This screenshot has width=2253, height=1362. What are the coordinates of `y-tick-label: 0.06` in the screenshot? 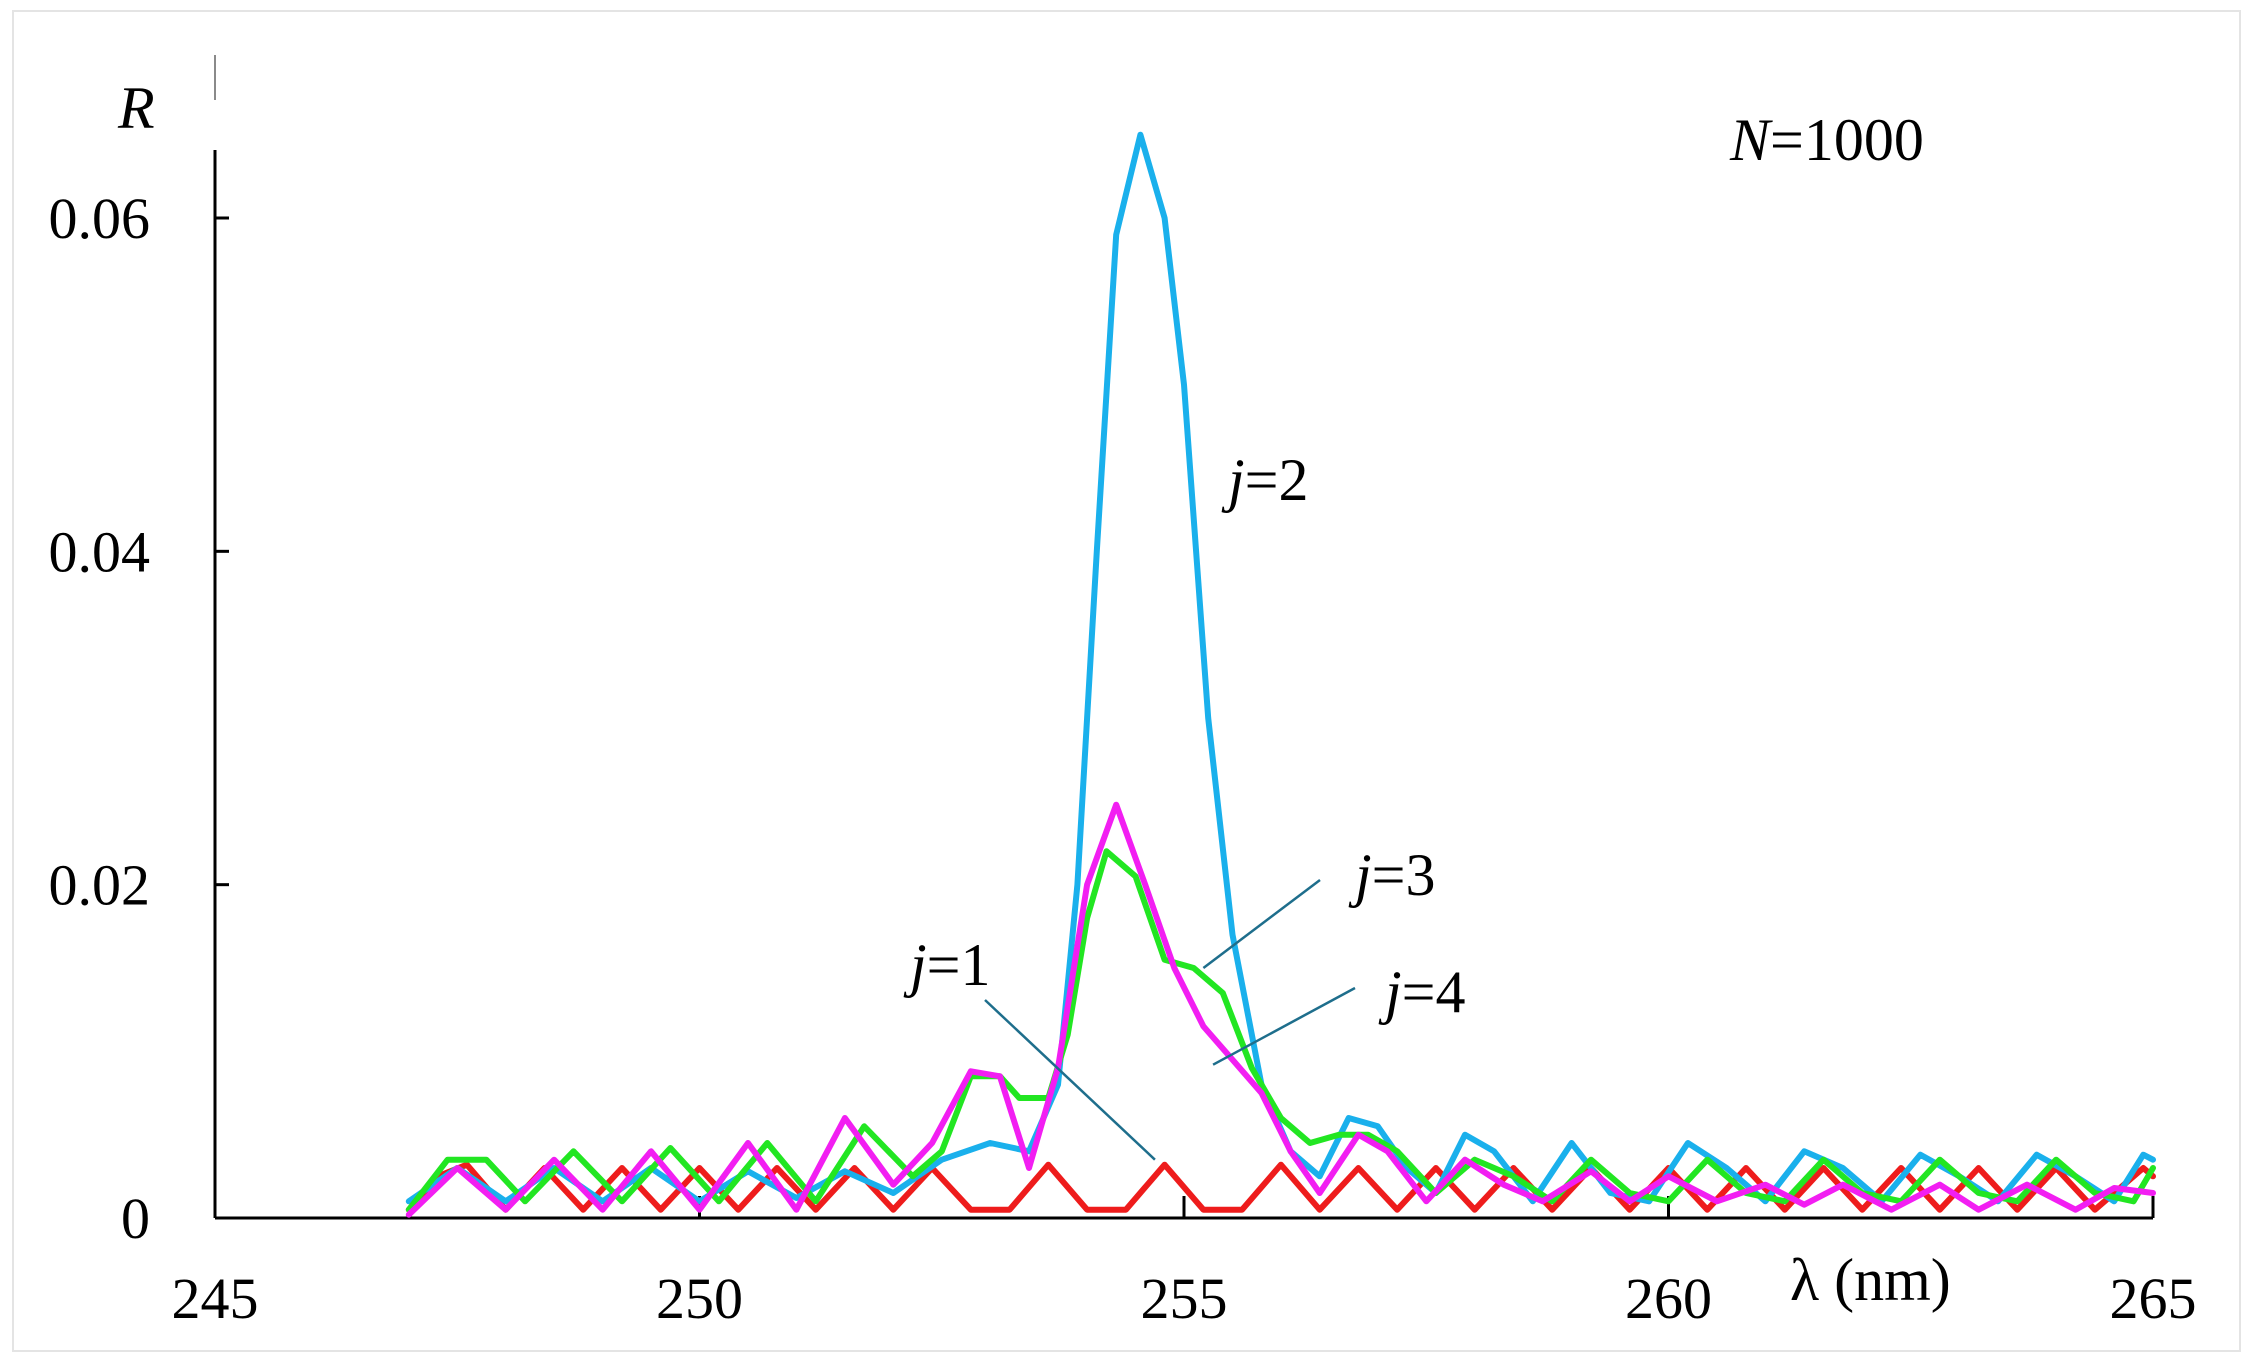 It's located at (100, 218).